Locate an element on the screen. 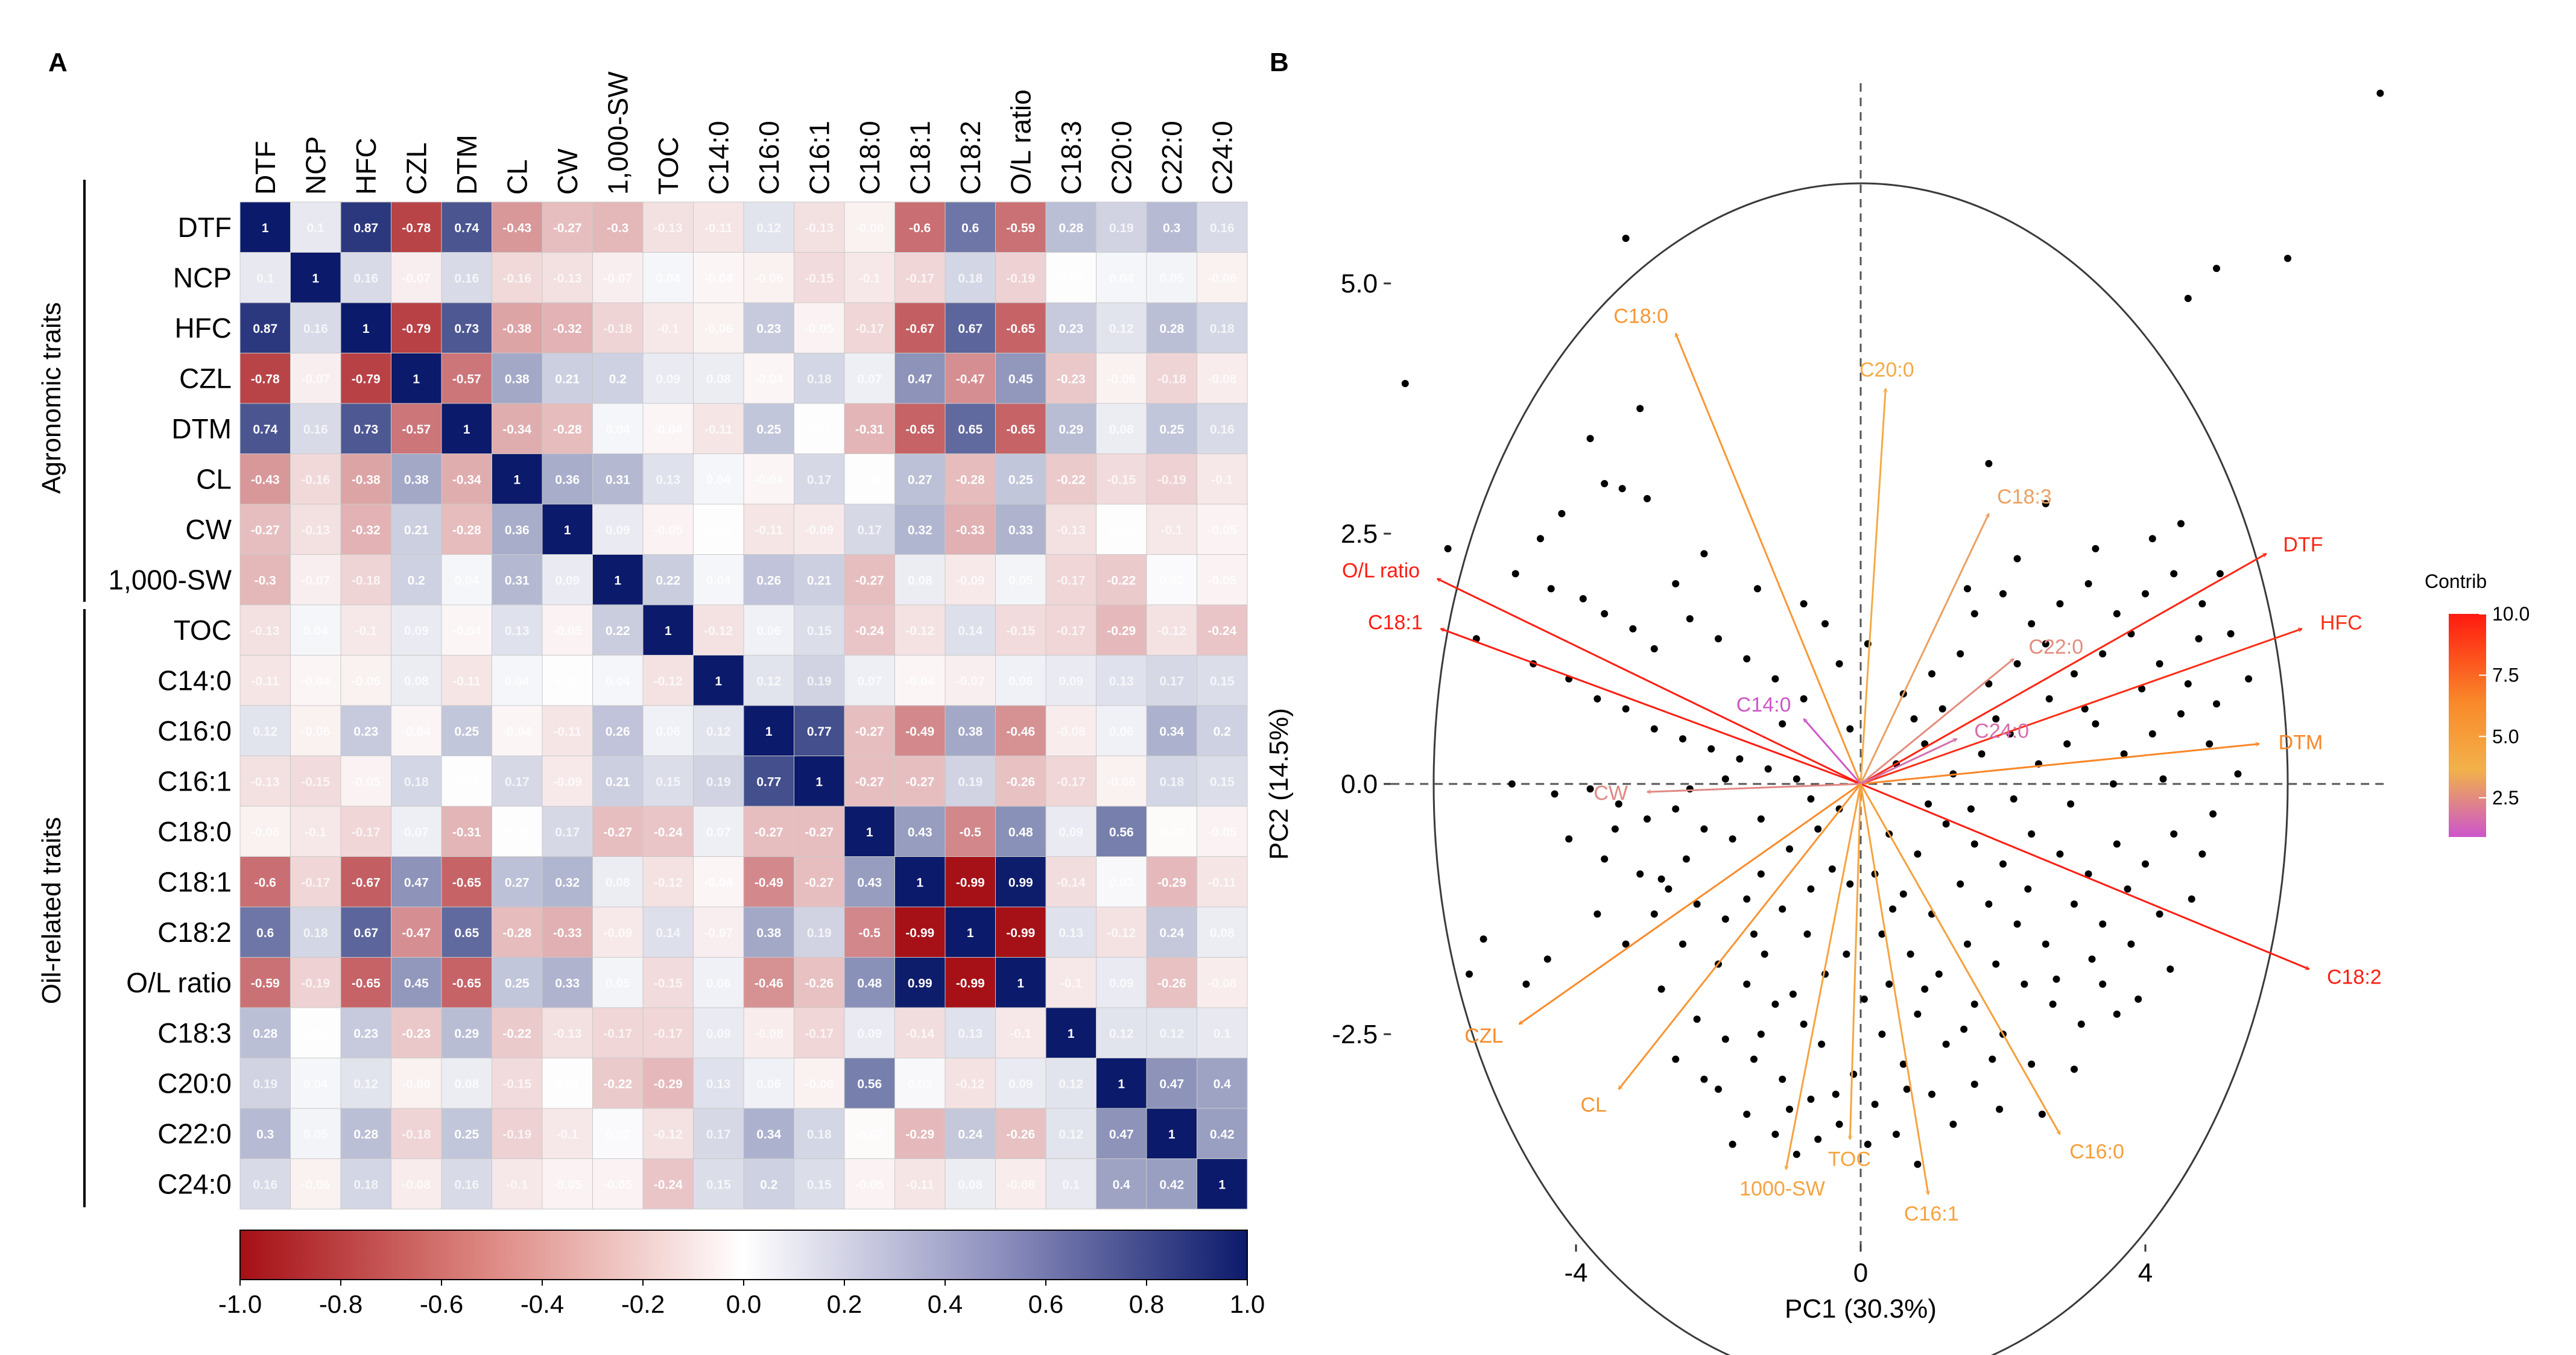  cell-value: 0.28 is located at coordinates (1171, 329).